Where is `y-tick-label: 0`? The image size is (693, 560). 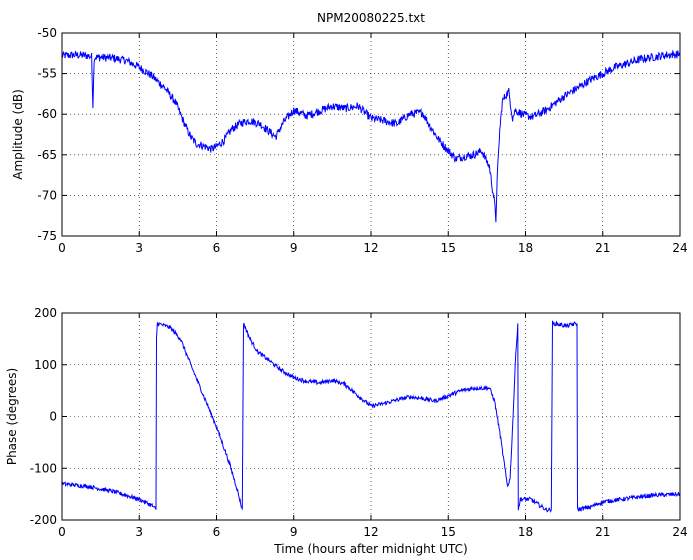 y-tick-label: 0 is located at coordinates (53, 417).